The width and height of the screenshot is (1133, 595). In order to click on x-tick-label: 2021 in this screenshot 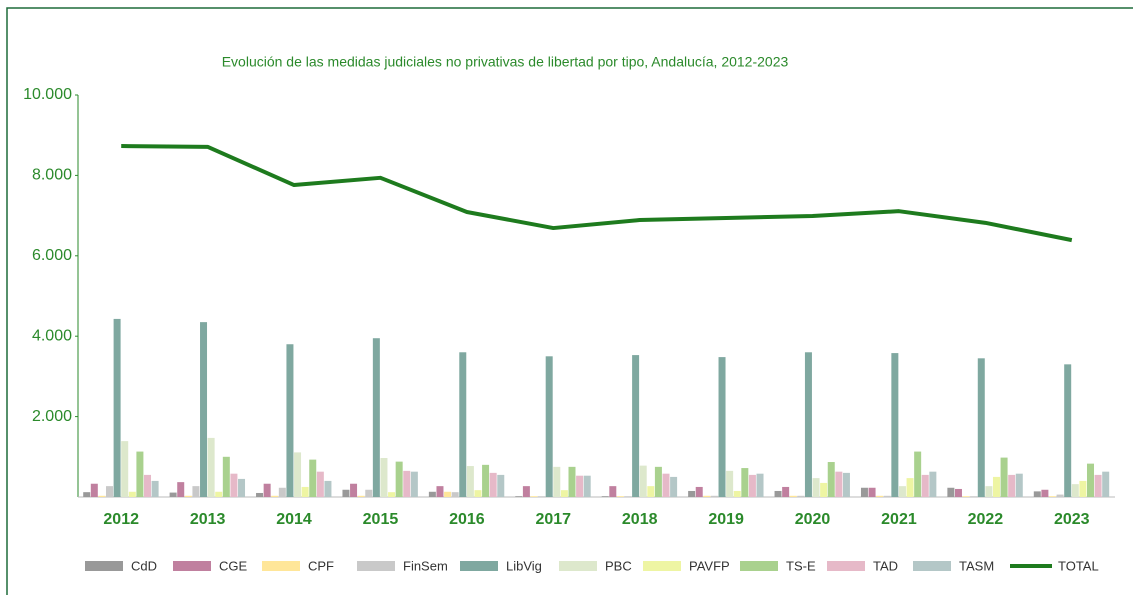, I will do `click(899, 519)`.